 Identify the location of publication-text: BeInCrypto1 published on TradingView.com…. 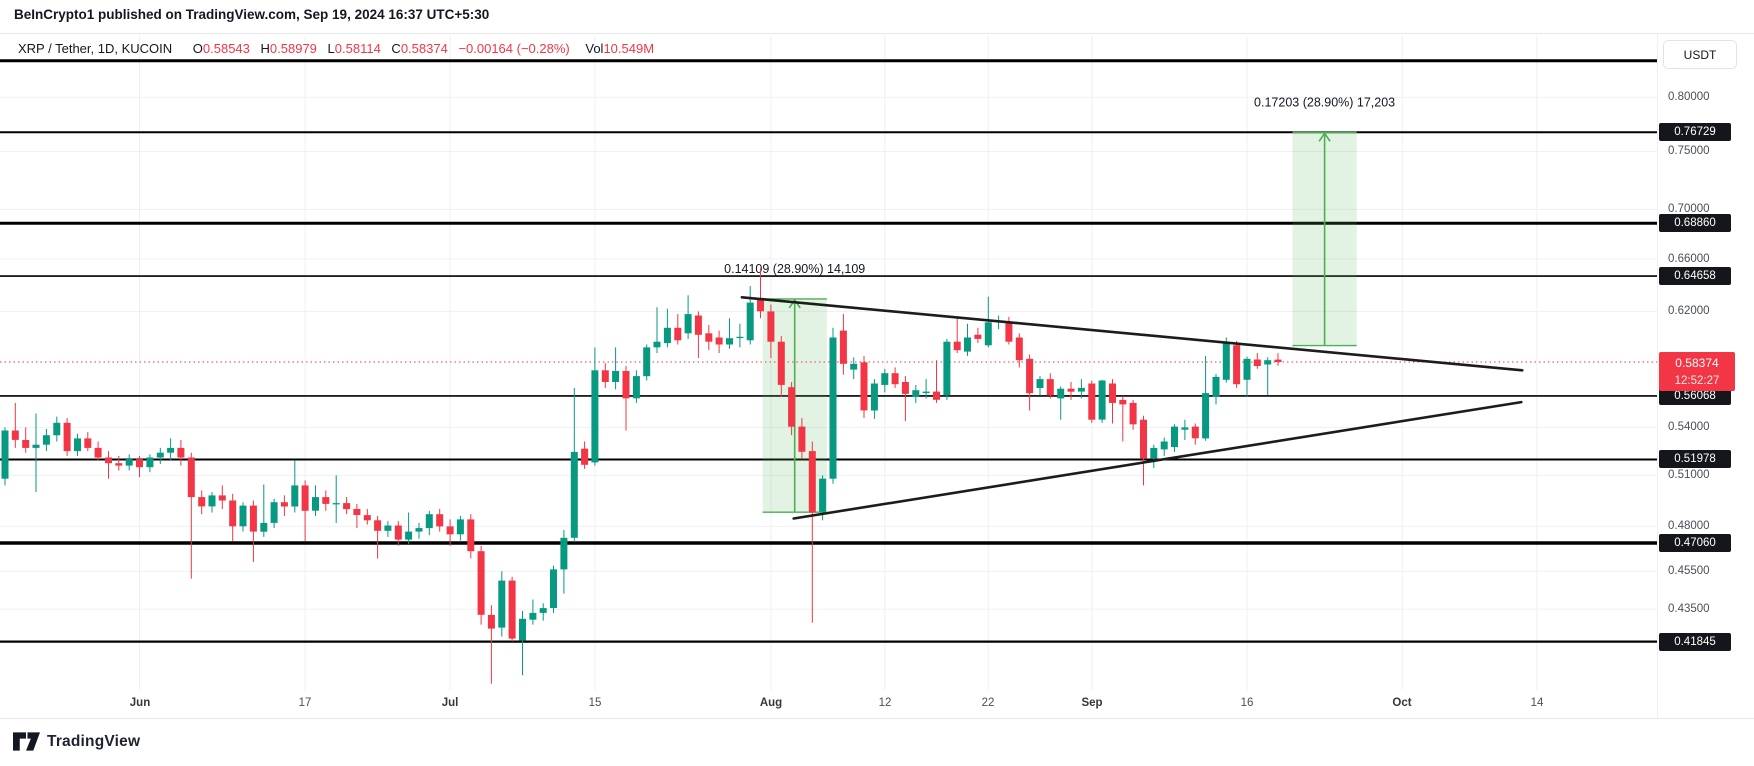
(252, 14).